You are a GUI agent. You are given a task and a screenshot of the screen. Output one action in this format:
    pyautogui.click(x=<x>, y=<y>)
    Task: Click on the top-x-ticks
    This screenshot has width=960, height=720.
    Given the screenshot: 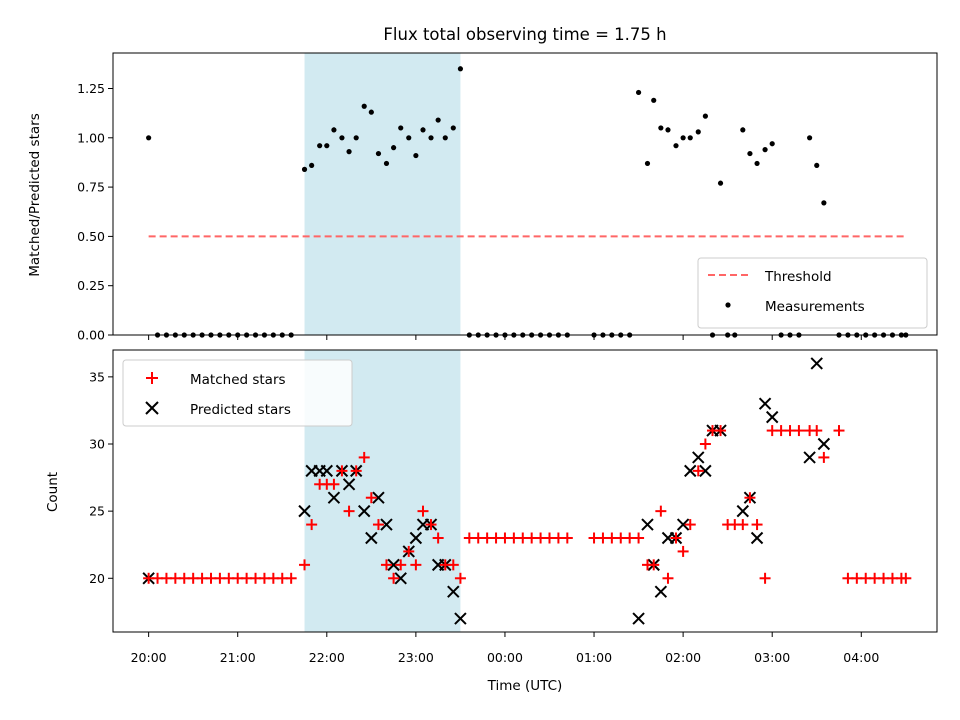 What is the action you would take?
    pyautogui.click(x=505, y=337)
    